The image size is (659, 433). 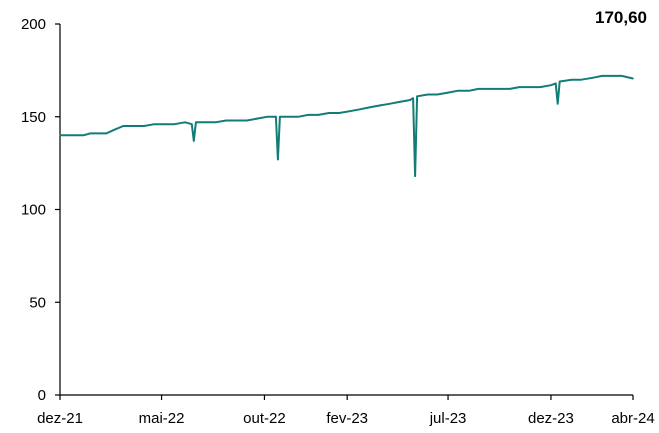 What do you see at coordinates (264, 418) in the screenshot?
I see `x-tick-label: out-22` at bounding box center [264, 418].